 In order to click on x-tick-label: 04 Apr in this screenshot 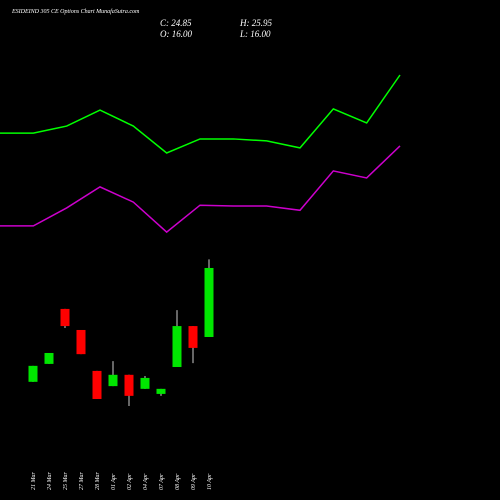, I will do `click(145, 481)`.